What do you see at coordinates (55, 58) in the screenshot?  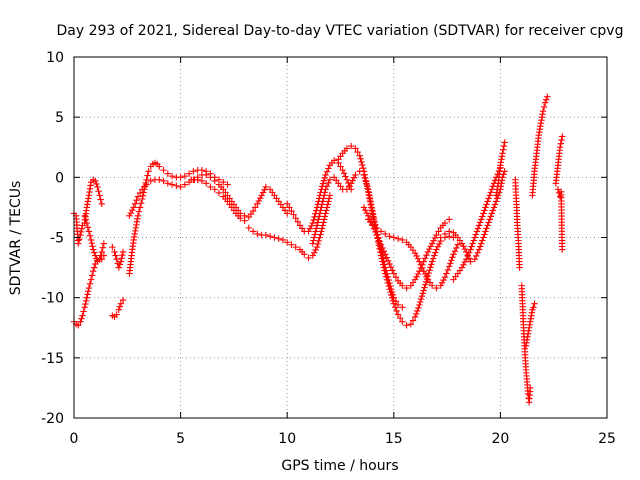 I see `y-tick-label: 10` at bounding box center [55, 58].